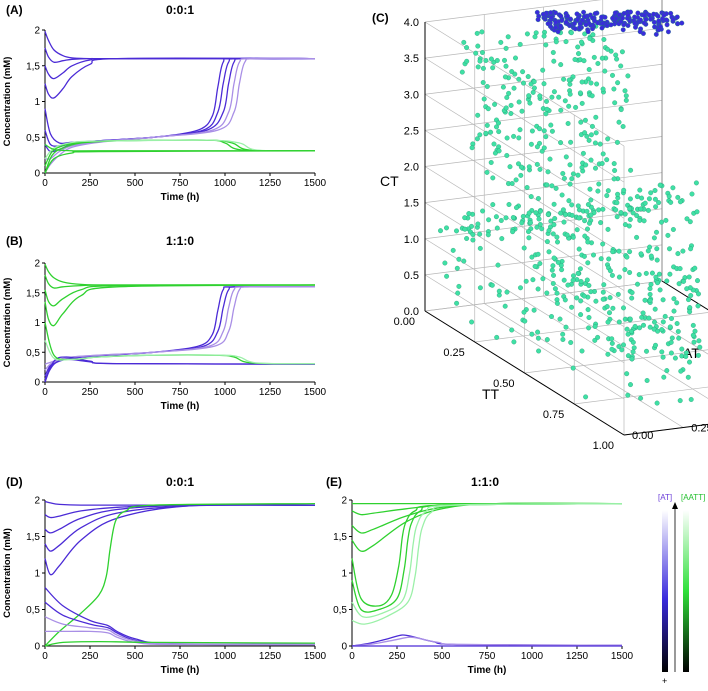  I want to click on legend-arrow-head-icon, so click(675, 505).